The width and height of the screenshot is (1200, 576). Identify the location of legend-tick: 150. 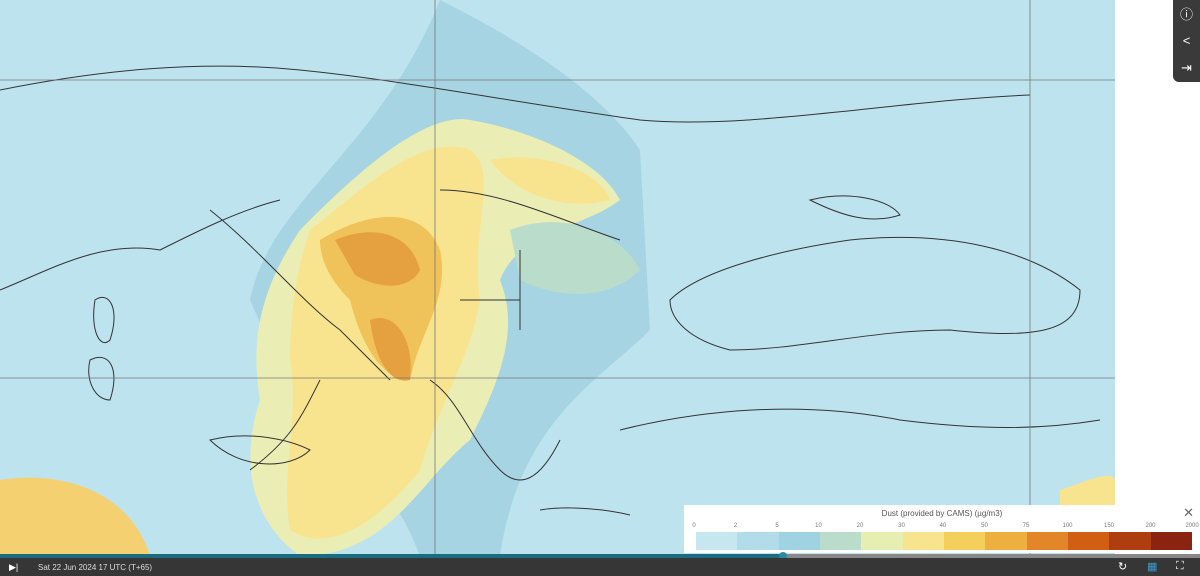
(1109, 526).